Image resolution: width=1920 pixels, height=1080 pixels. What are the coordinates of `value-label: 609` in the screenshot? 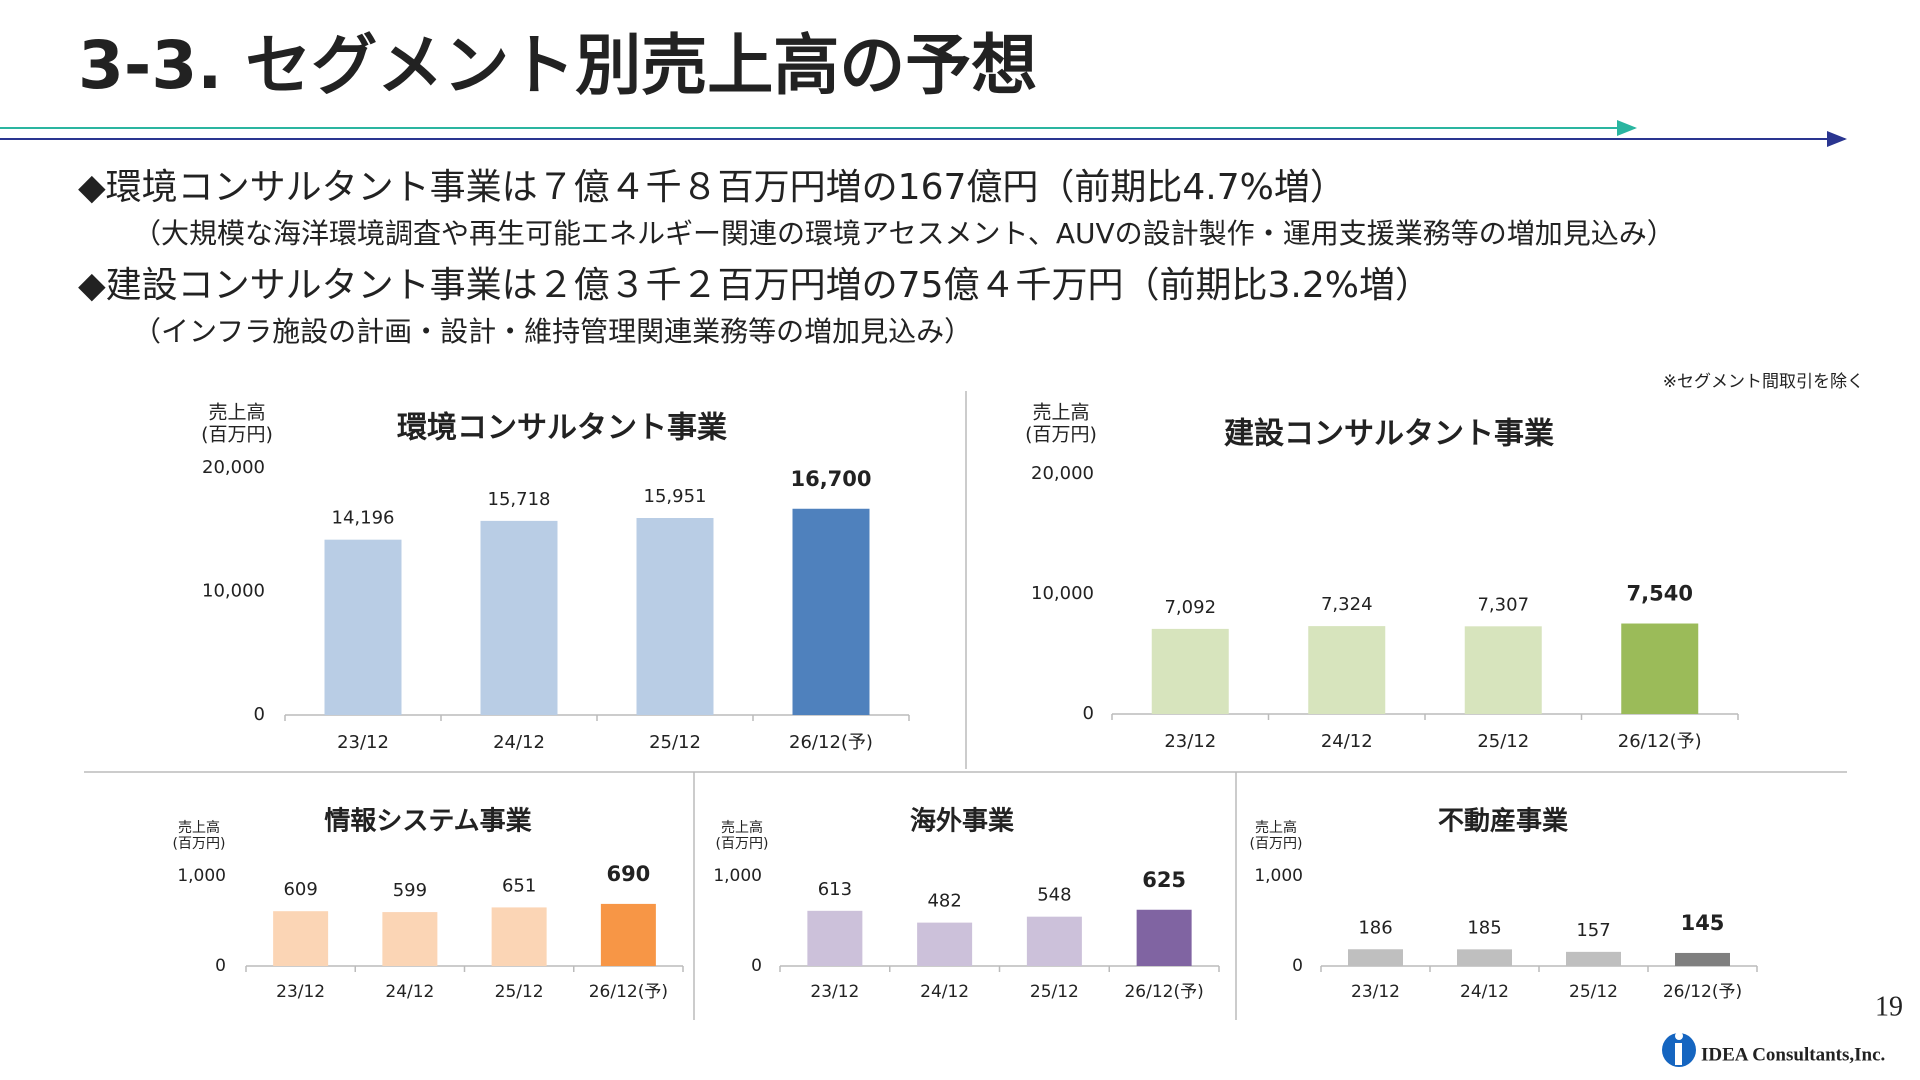 It's located at (300, 889).